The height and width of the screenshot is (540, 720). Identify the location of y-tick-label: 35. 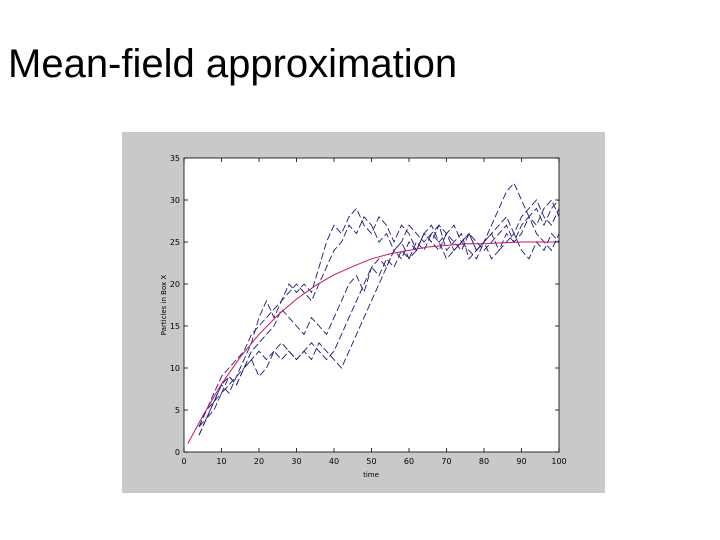
(175, 158).